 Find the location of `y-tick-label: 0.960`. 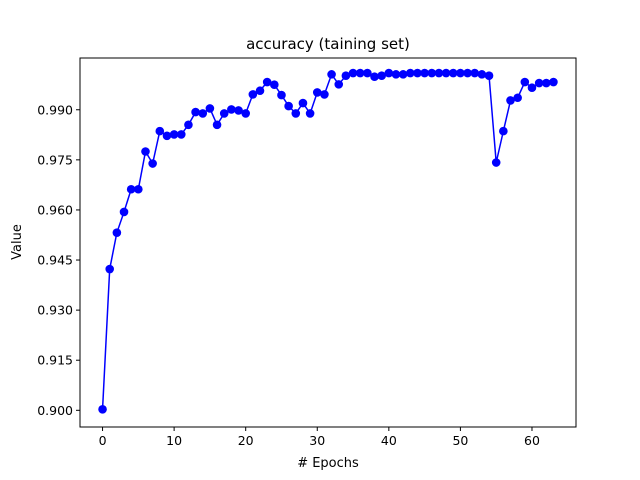

y-tick-label: 0.960 is located at coordinates (55, 209).